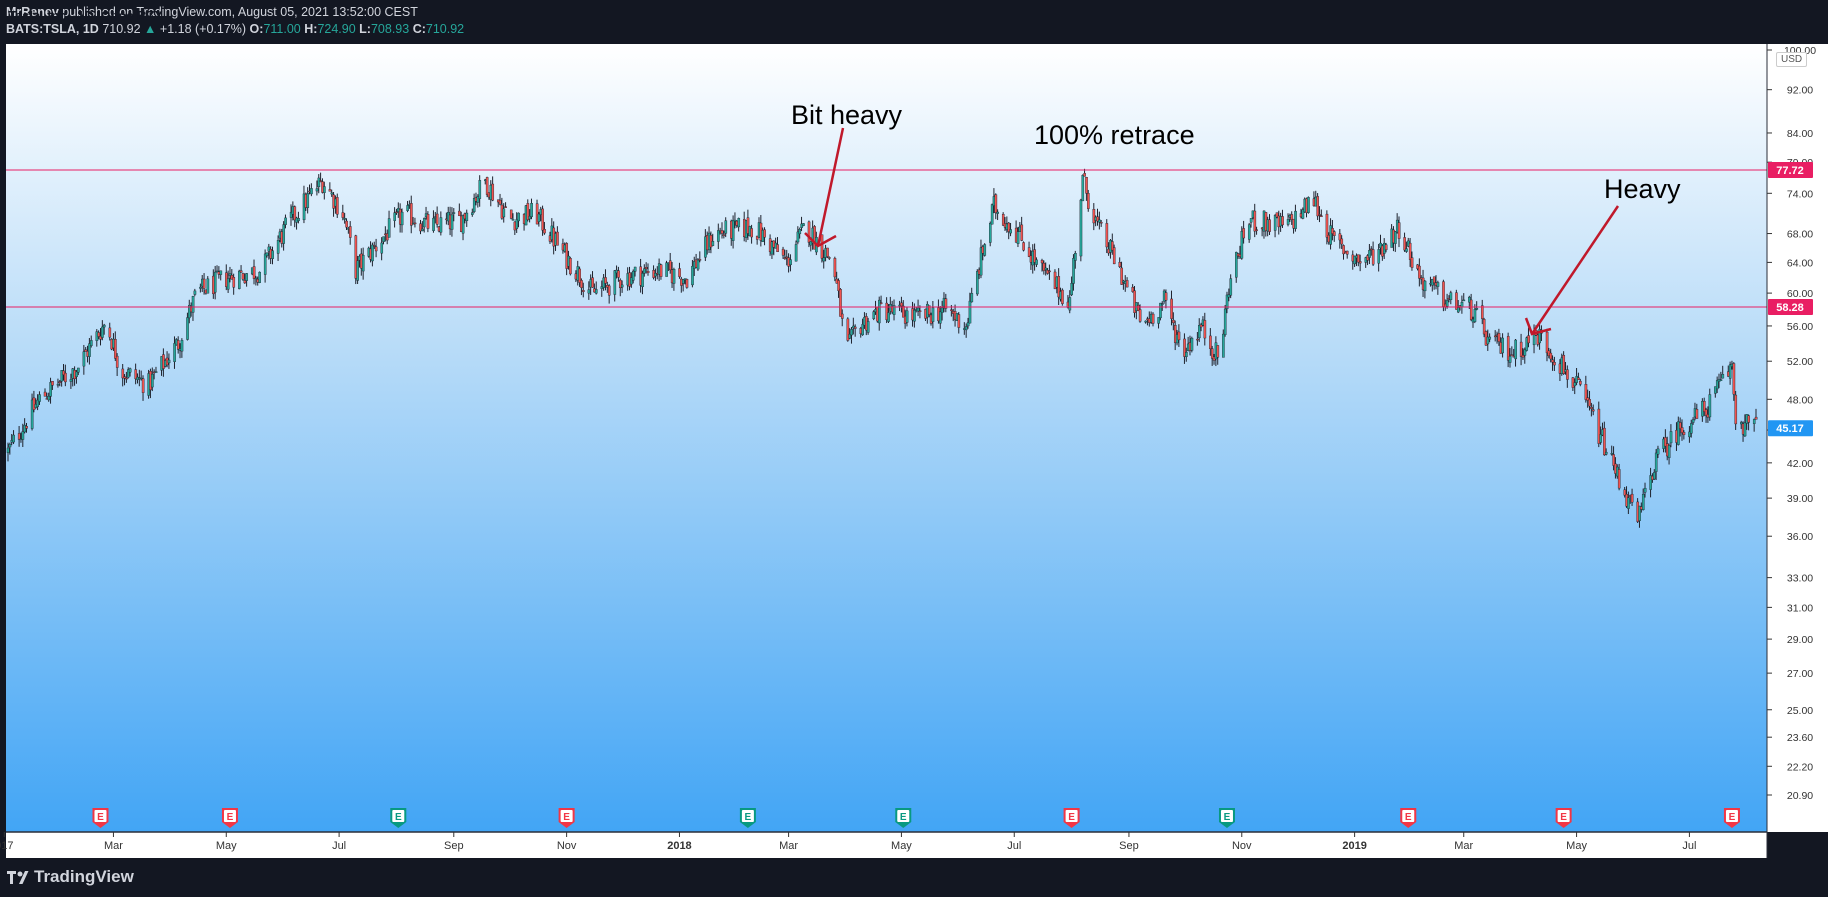 Image resolution: width=1828 pixels, height=897 pixels. I want to click on annotation-bit-heavy: Bit heavy, so click(847, 115).